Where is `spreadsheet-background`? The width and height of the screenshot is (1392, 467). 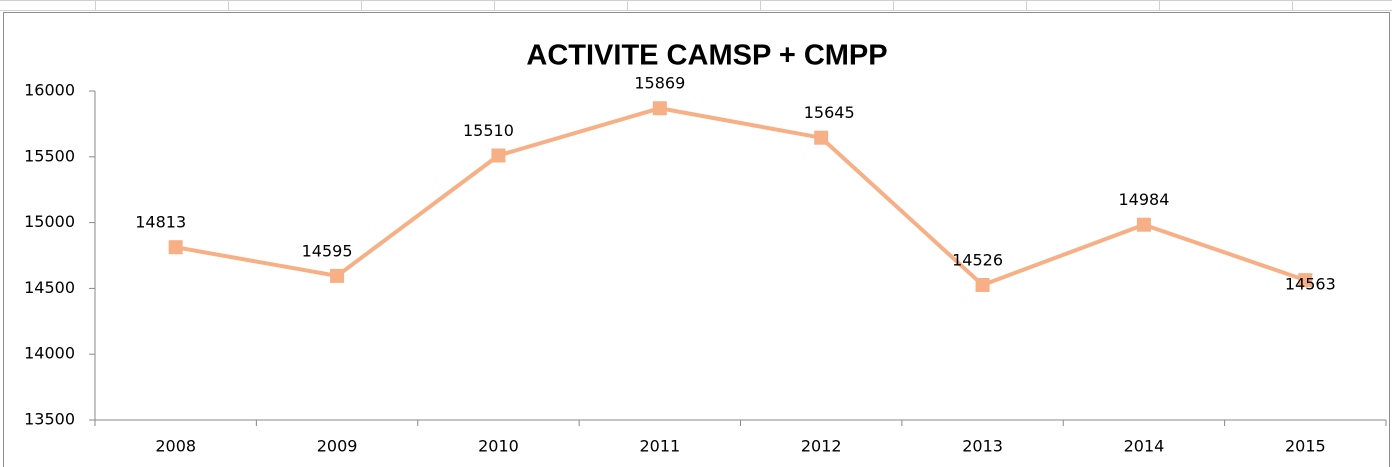
spreadsheet-background is located at coordinates (696, 5).